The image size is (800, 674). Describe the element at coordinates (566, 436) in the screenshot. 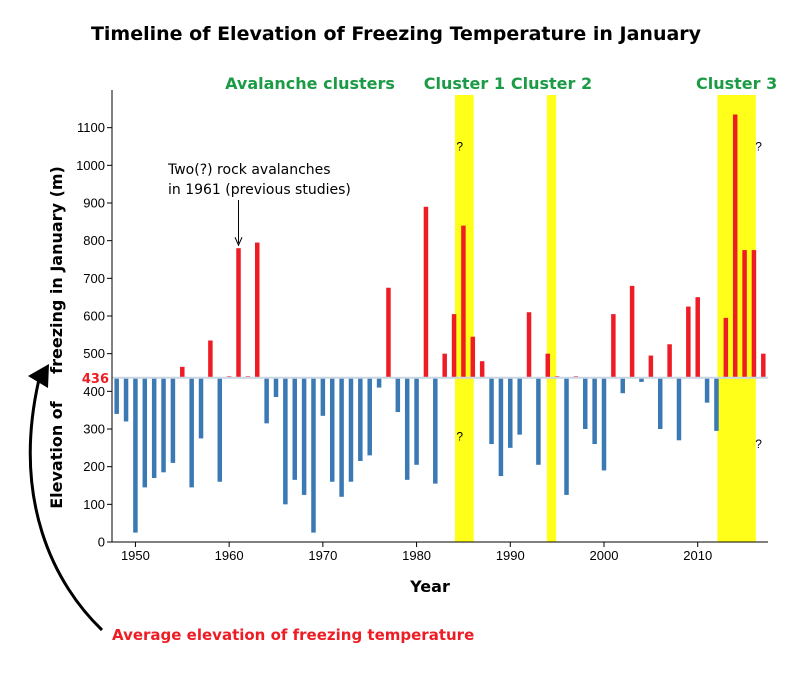

I see `bar-1996` at that location.